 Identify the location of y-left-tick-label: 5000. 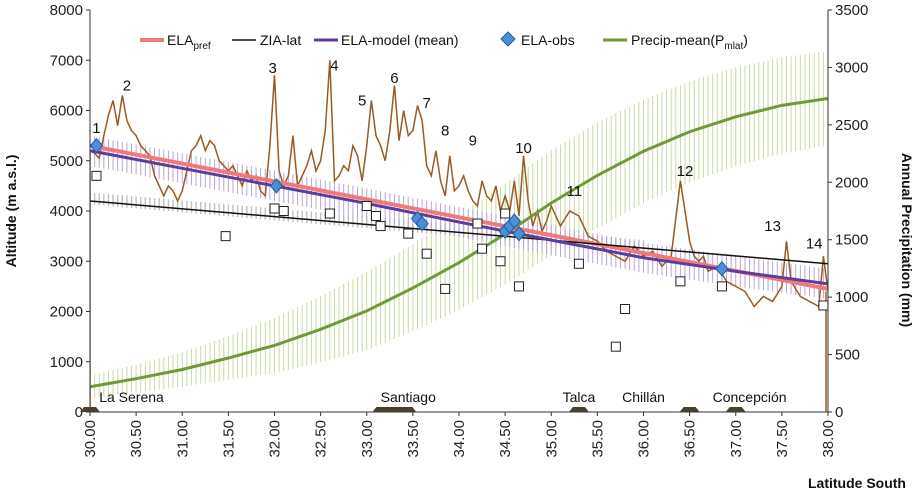
(66, 161).